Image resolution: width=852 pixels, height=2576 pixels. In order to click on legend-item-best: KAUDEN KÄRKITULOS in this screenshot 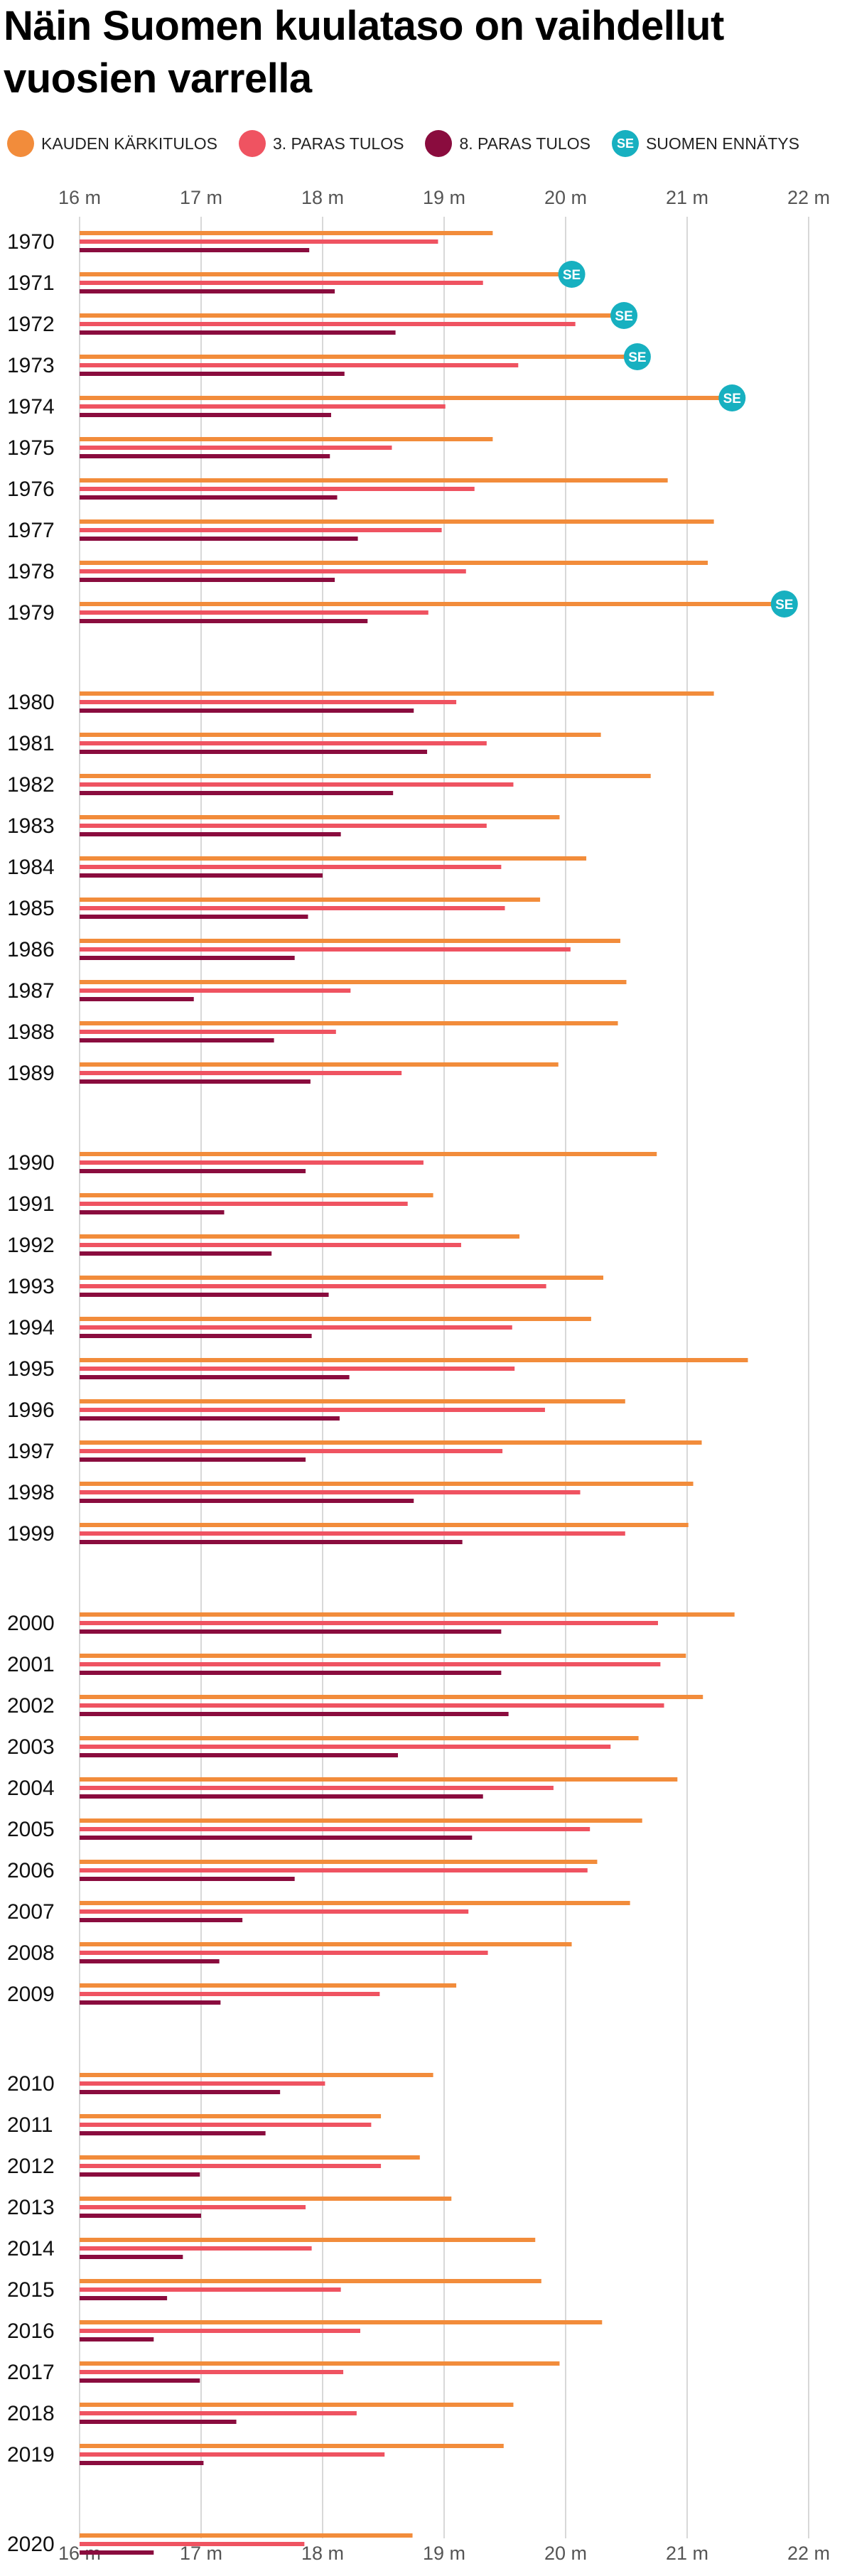, I will do `click(112, 144)`.